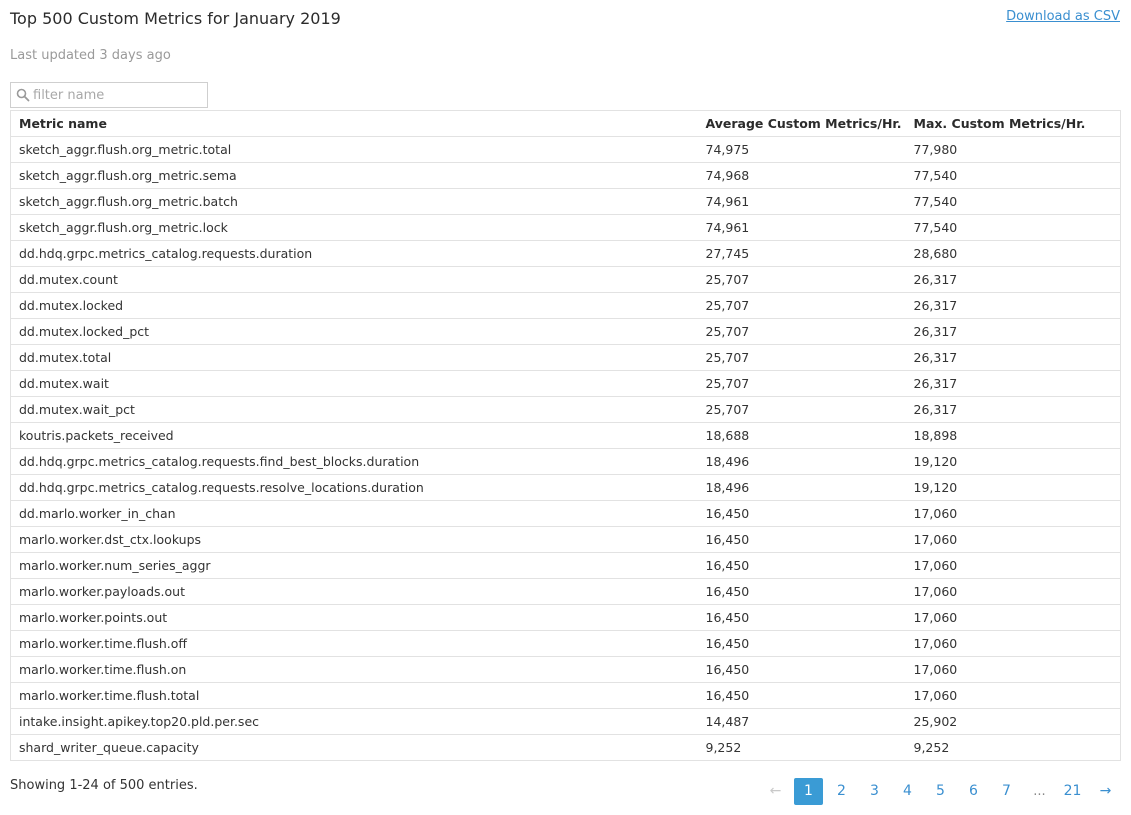 Image resolution: width=1131 pixels, height=815 pixels. What do you see at coordinates (354, 383) in the screenshot?
I see `metric-name-cell: dd.mutex.wait` at bounding box center [354, 383].